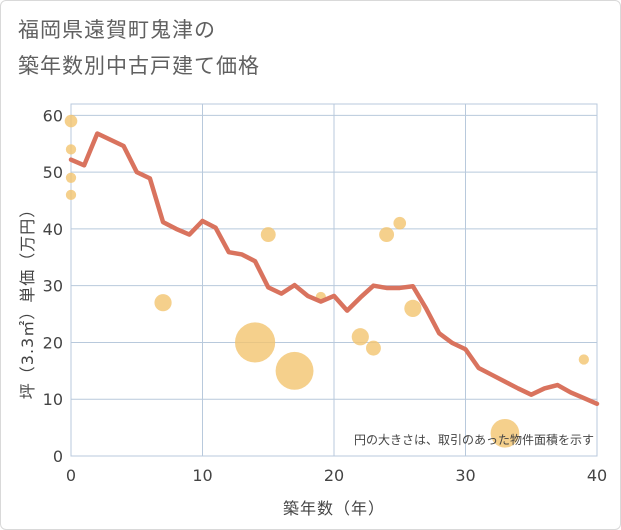 The width and height of the screenshot is (621, 530). I want to click on y-tick-label: 10, so click(53, 399).